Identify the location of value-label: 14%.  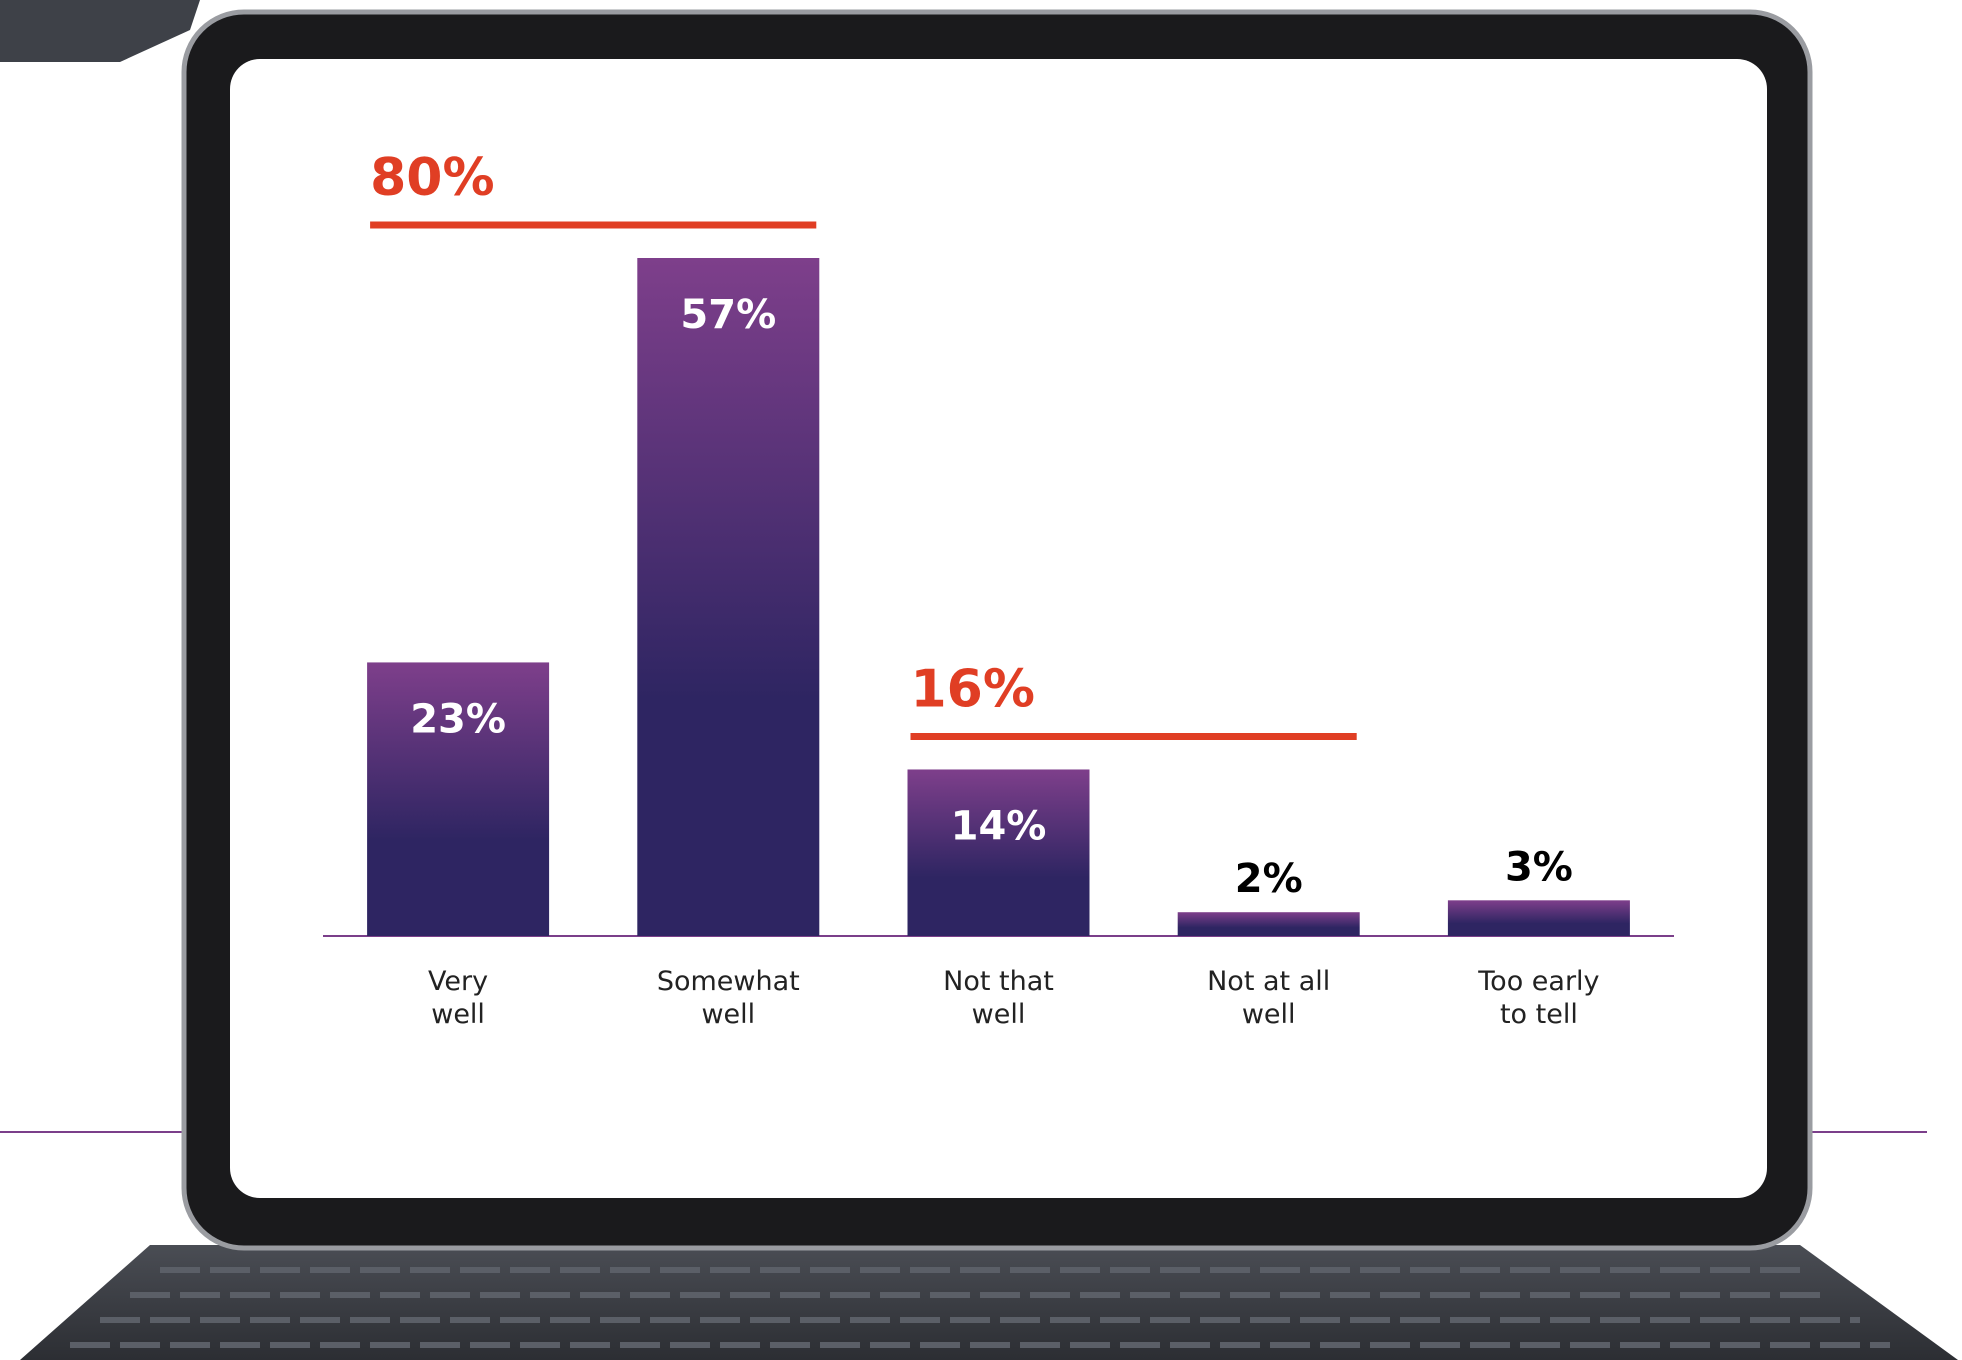
(999, 826).